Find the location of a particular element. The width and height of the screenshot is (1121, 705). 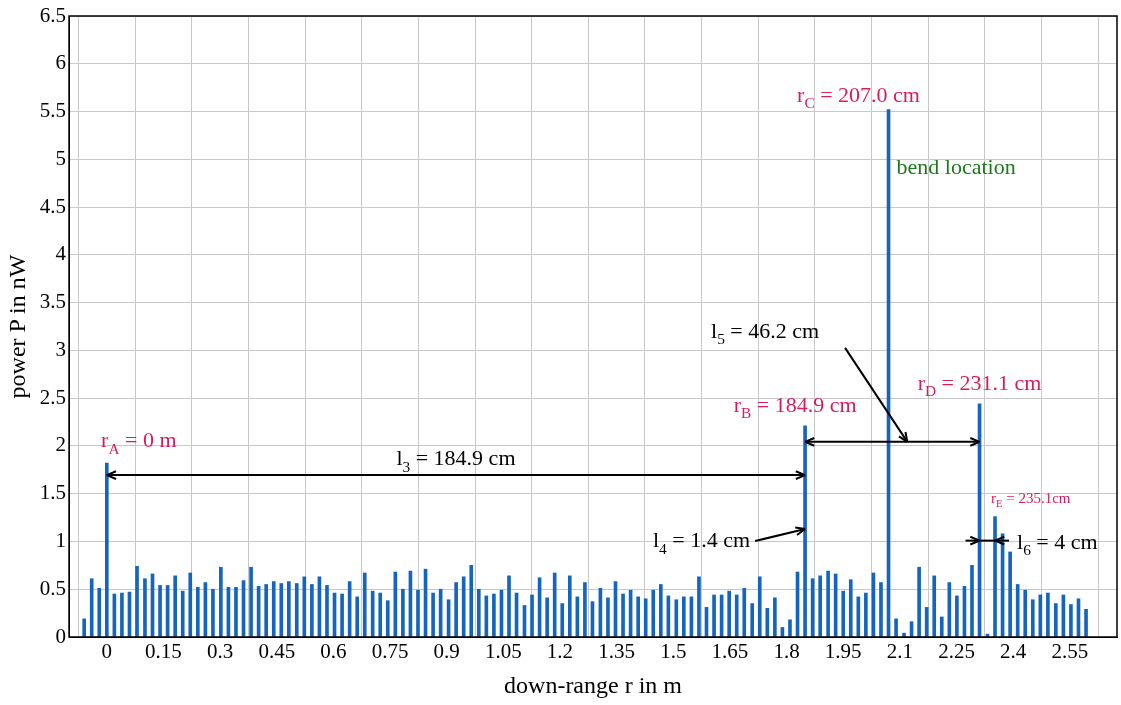

x-tick-label: 0.45 is located at coordinates (277, 651).